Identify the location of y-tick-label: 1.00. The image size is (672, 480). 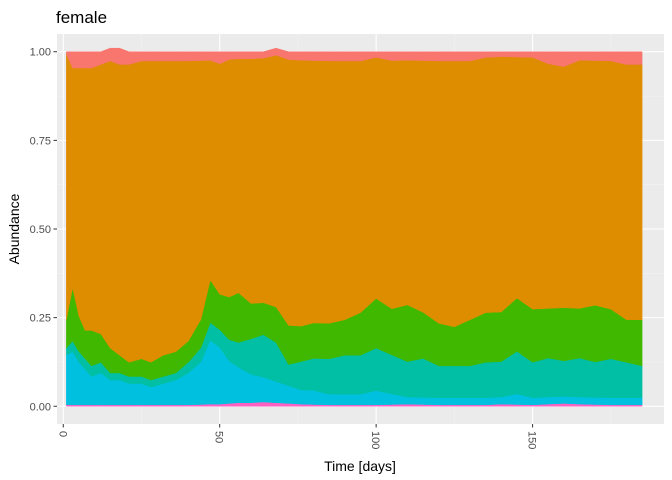
(40, 53).